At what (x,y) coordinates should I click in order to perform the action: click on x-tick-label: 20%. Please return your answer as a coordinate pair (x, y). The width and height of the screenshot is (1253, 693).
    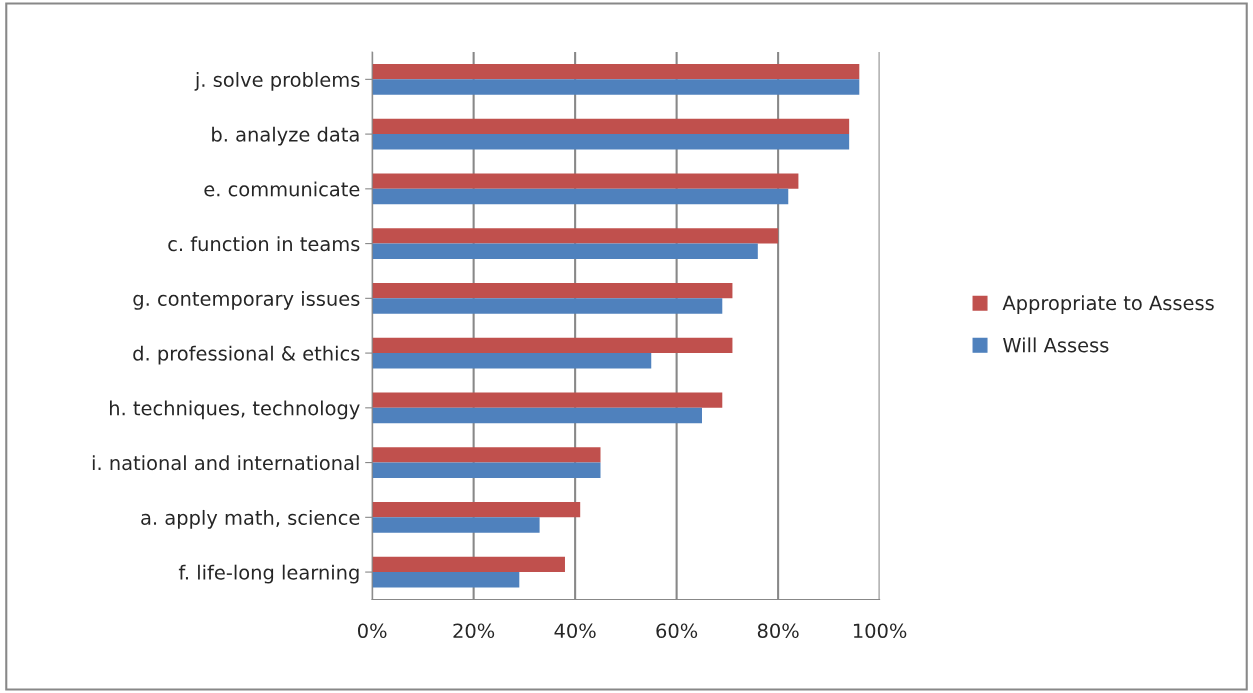
    Looking at the image, I should click on (474, 631).